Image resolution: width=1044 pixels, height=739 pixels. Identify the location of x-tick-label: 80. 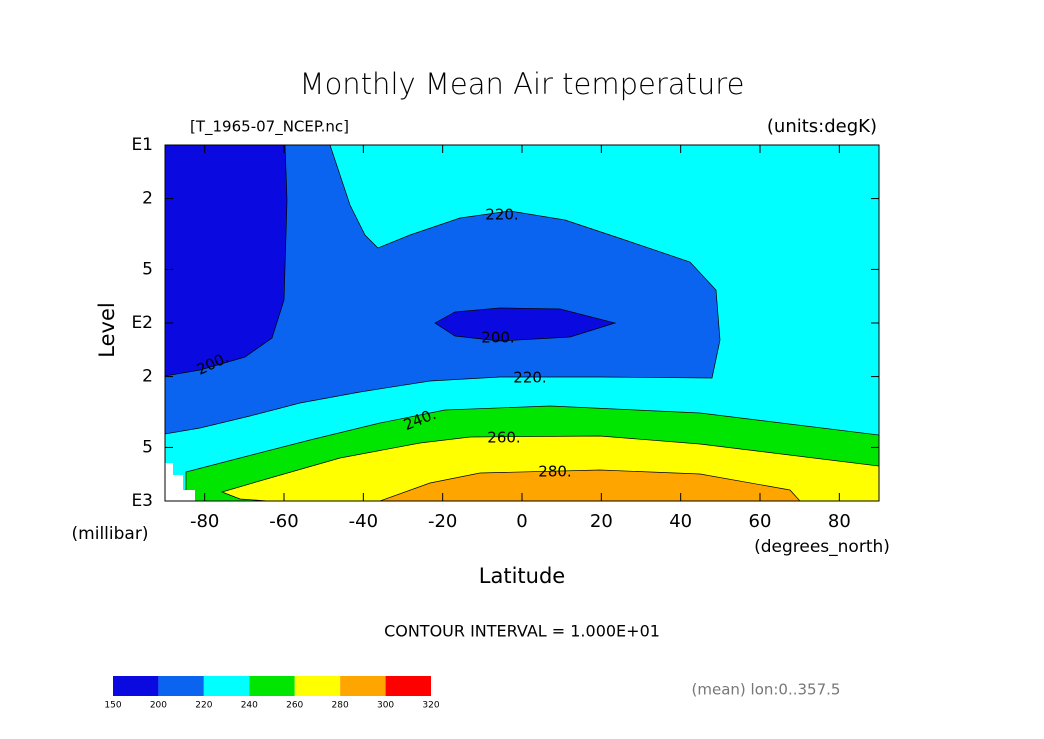
(839, 521).